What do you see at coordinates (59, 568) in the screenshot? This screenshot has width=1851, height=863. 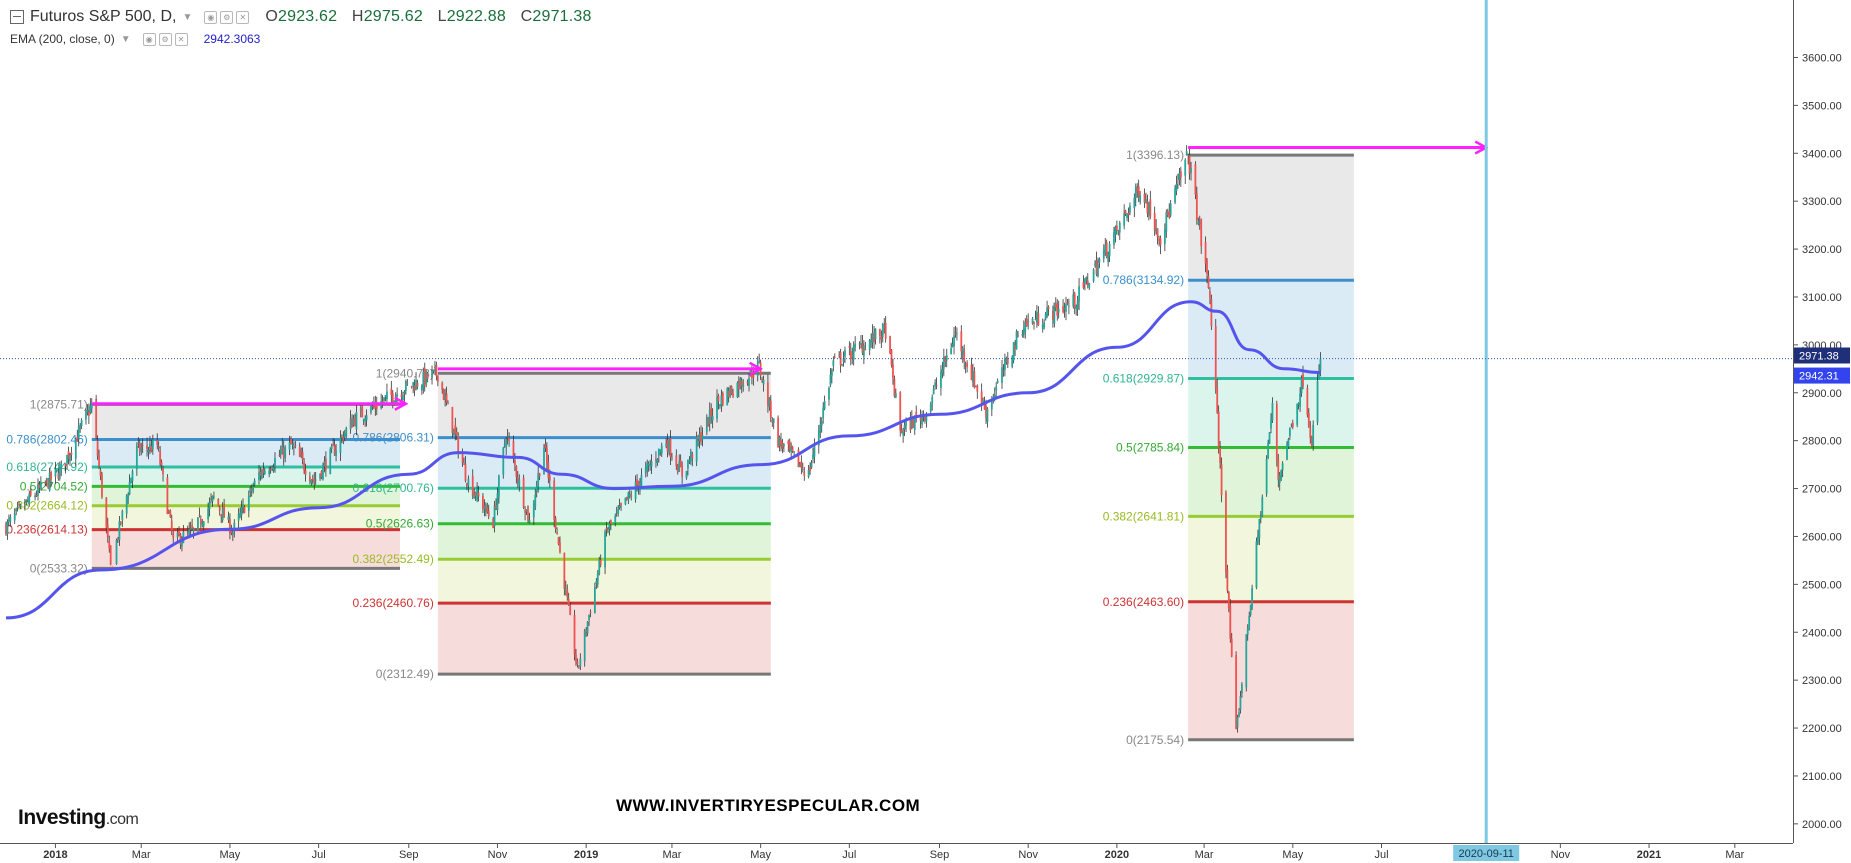 I see `fib-level-label: 0(2533.32)` at bounding box center [59, 568].